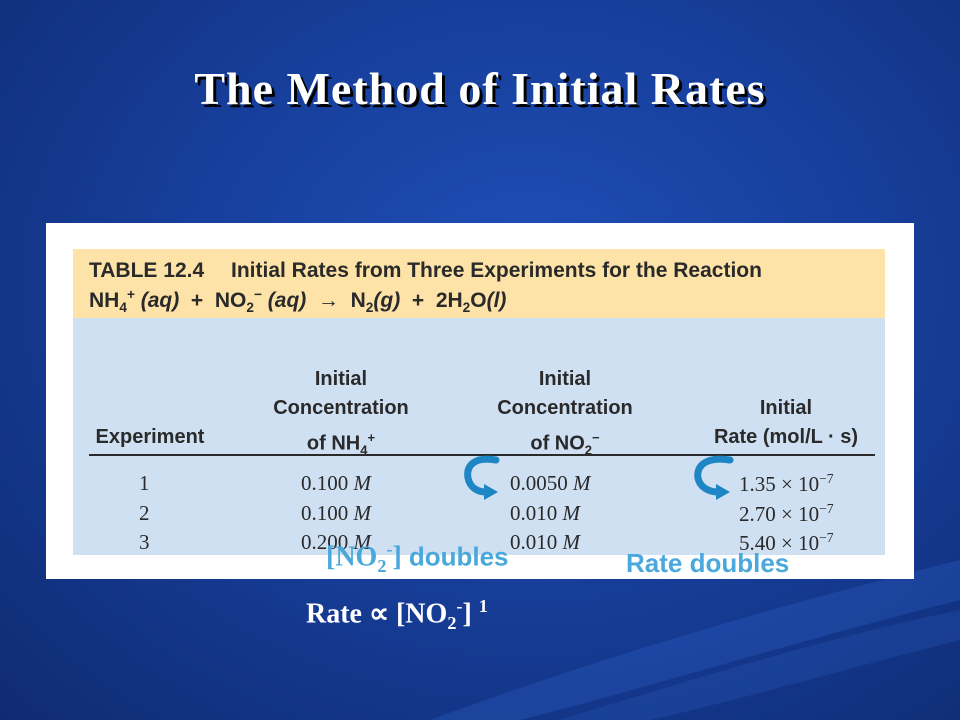  What do you see at coordinates (466, 308) in the screenshot?
I see `reaction-h2o-sub: 2` at bounding box center [466, 308].